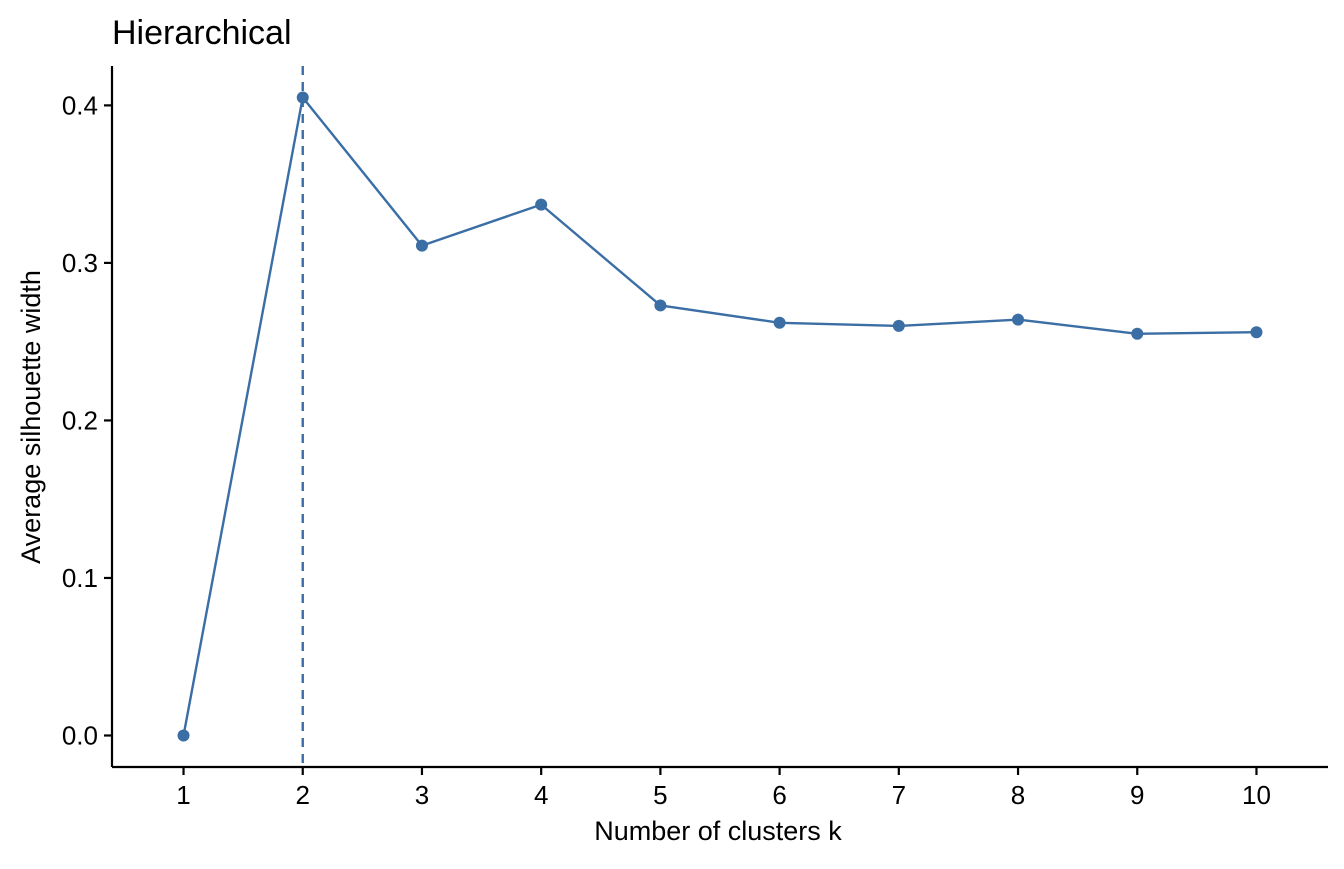 This screenshot has height=869, width=1344. I want to click on x-tick-label: 2, so click(303, 795).